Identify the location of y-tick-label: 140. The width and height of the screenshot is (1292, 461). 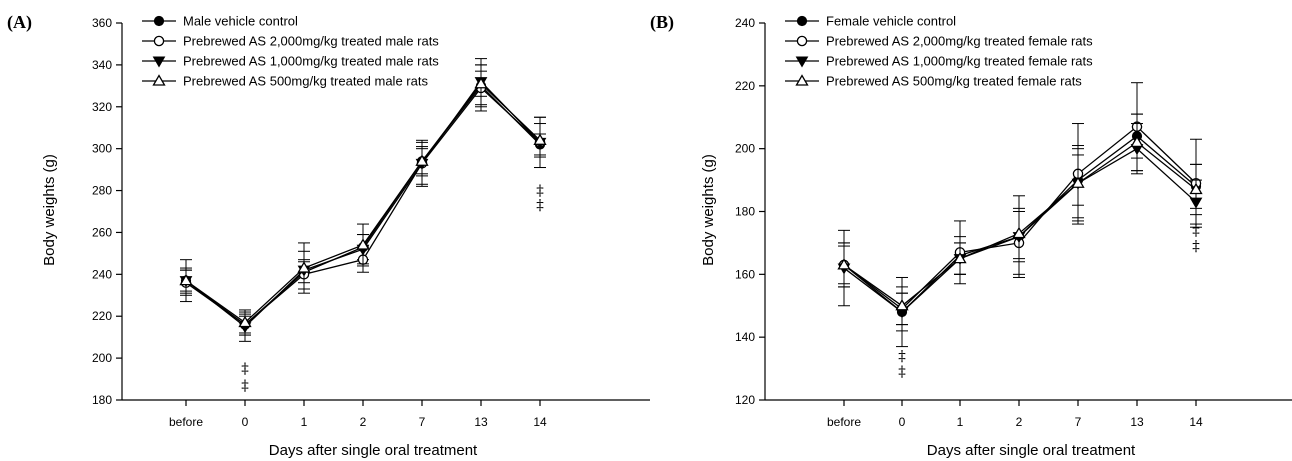
(745, 337).